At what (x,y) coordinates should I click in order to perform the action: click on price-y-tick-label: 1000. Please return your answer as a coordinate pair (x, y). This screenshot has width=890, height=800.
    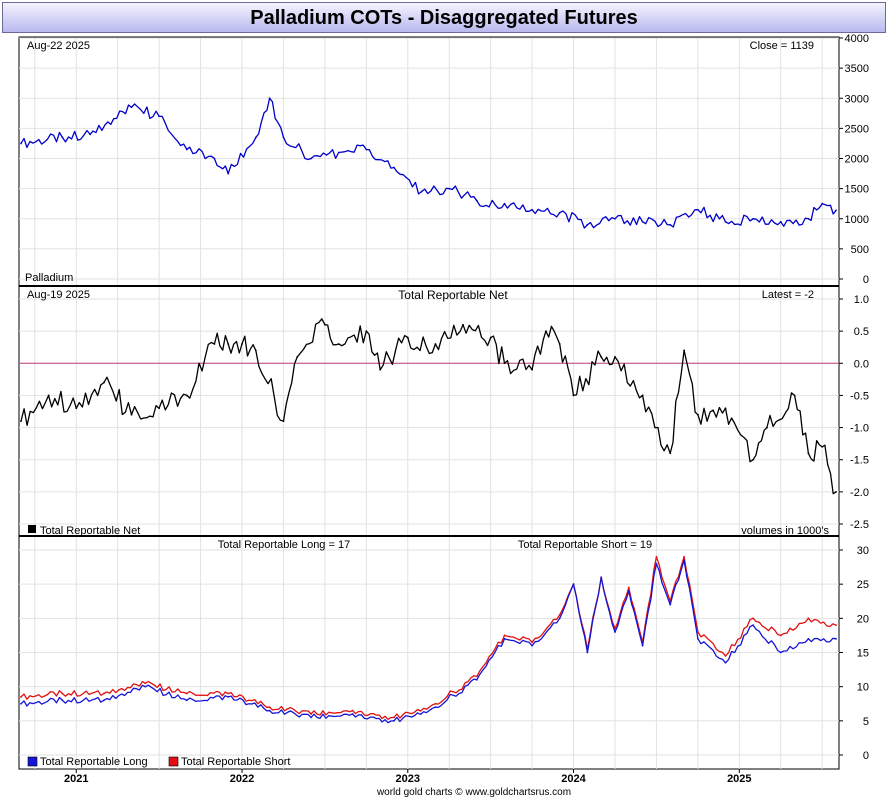
    Looking at the image, I should click on (857, 220).